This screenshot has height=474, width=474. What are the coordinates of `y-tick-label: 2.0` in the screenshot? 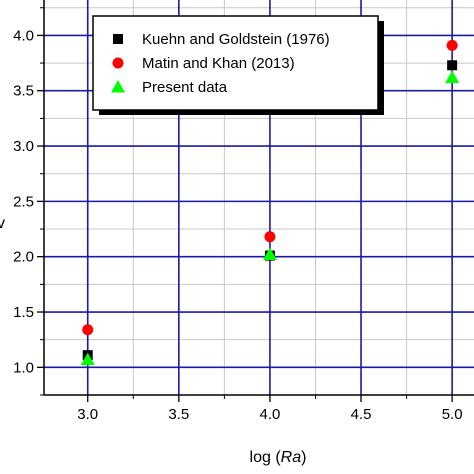 It's located at (23, 257).